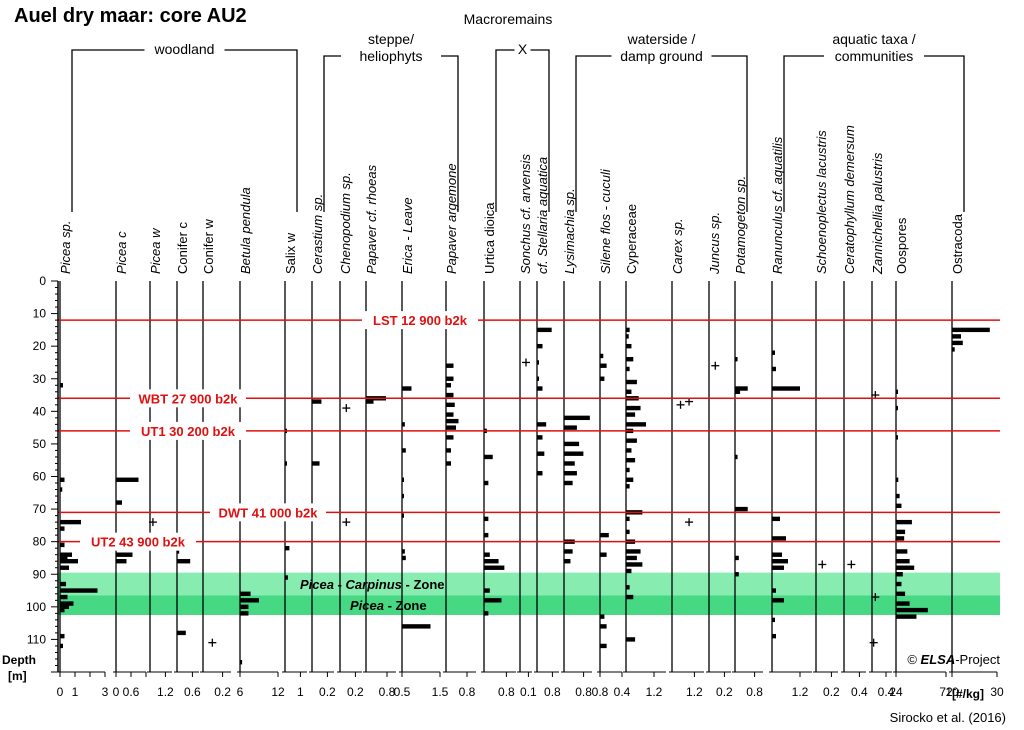 This screenshot has height=730, width=1024. What do you see at coordinates (882, 425) in the screenshot?
I see `column-zannichellia-palustris: Zannichellia palustris 0.4` at bounding box center [882, 425].